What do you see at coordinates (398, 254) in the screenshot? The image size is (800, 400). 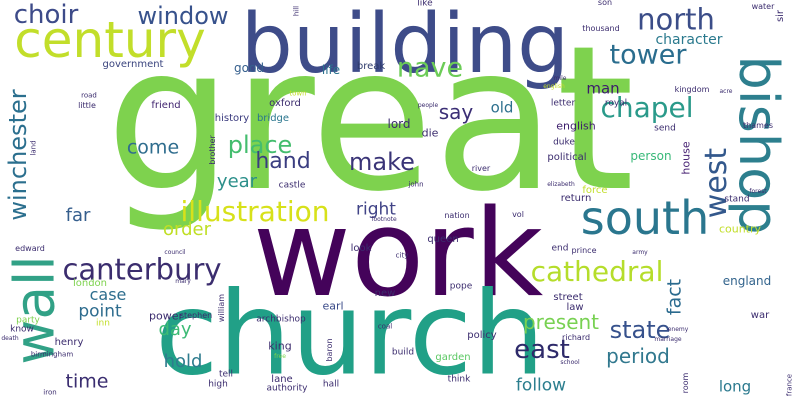 I see `word-work: work` at bounding box center [398, 254].